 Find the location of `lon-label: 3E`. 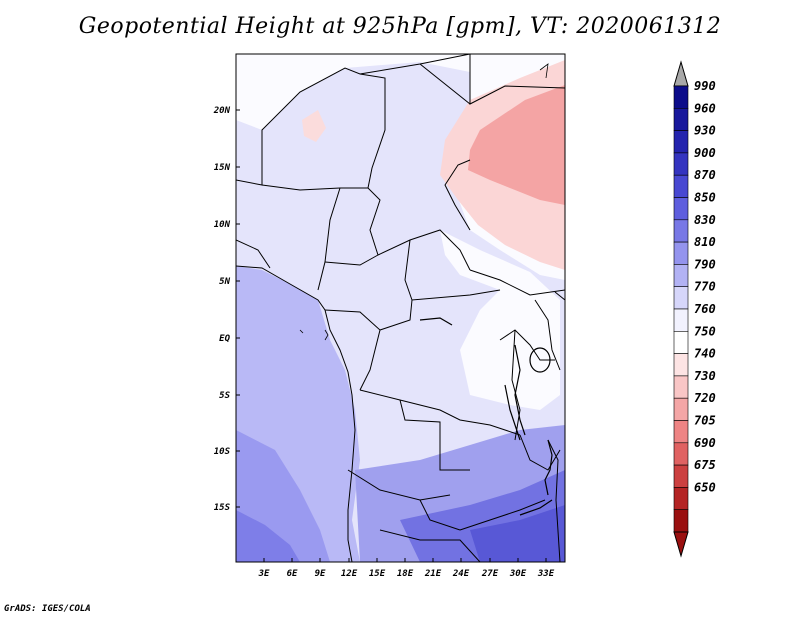

lon-label: 3E is located at coordinates (264, 574).